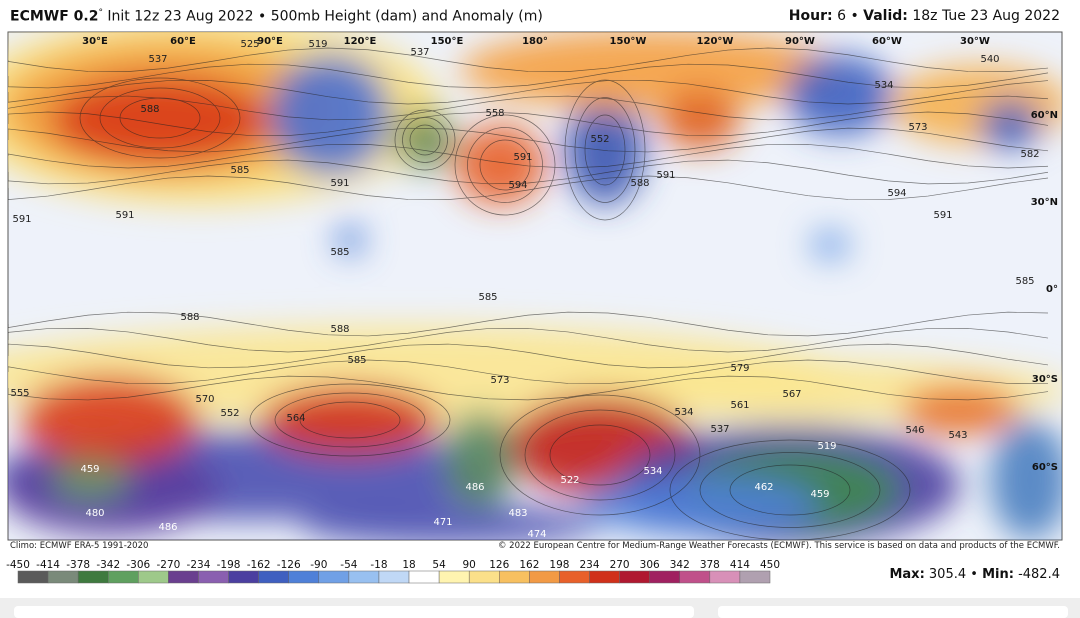 Image resolution: width=1080 pixels, height=618 pixels. I want to click on longitude-label: 60°W, so click(887, 41).